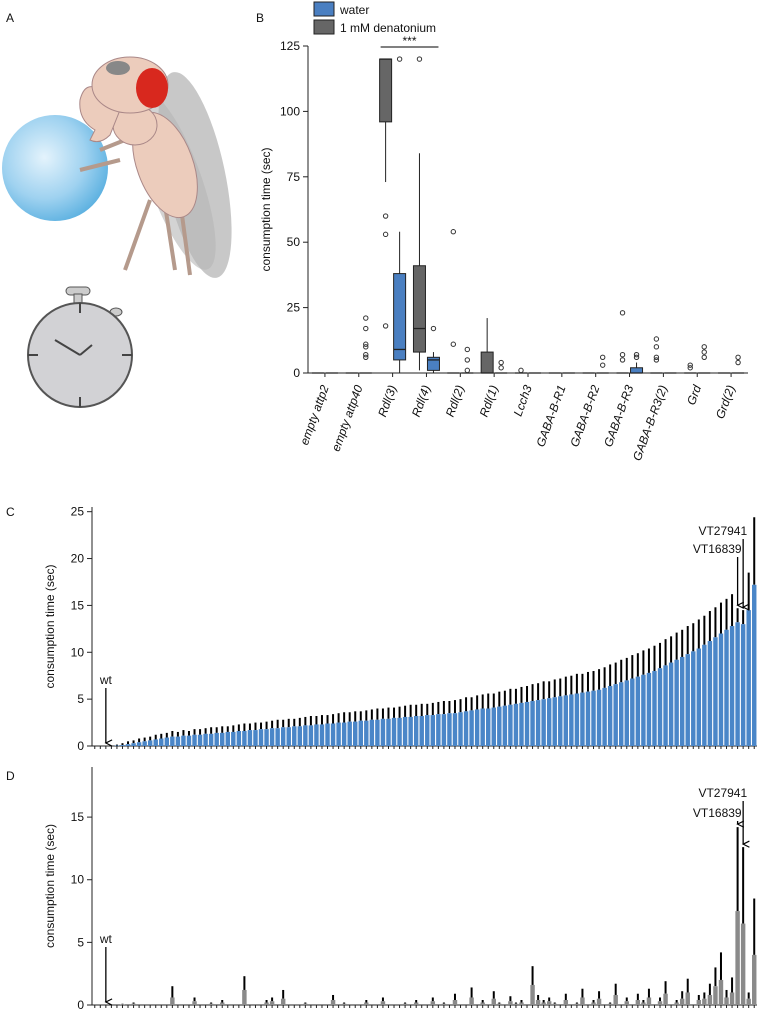  What do you see at coordinates (78, 652) in the screenshot?
I see `y-tick-label: 10` at bounding box center [78, 652].